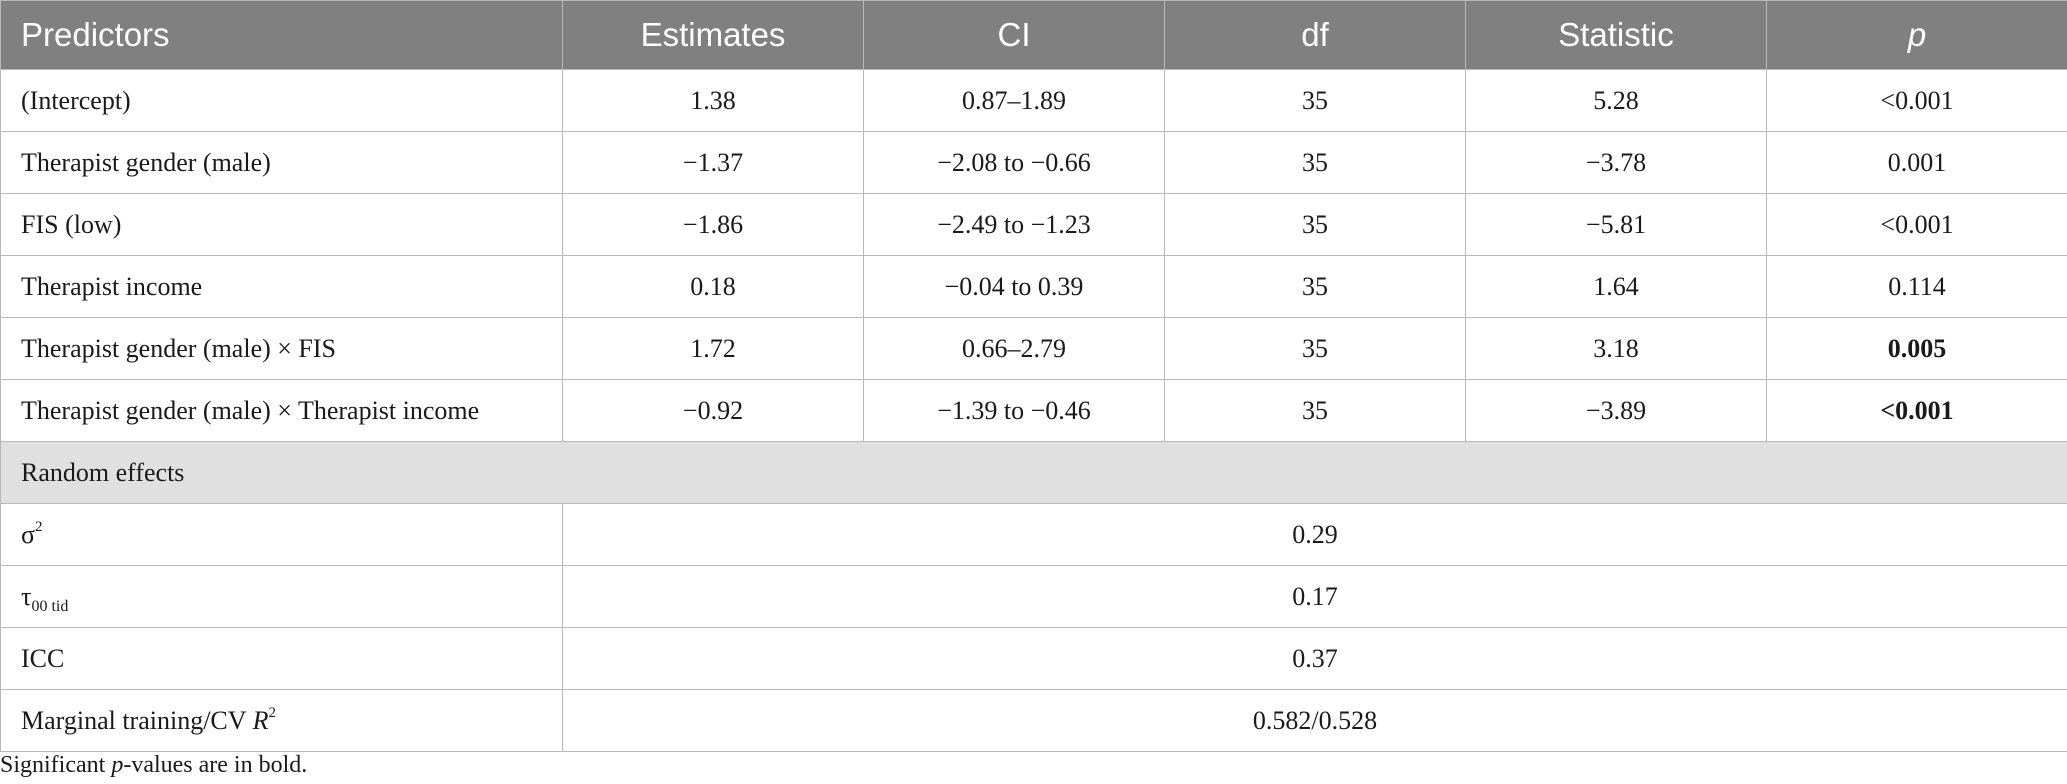 Image resolution: width=2067 pixels, height=784 pixels. What do you see at coordinates (1014, 286) in the screenshot?
I see `ci-cell: −0.04 to 0.39` at bounding box center [1014, 286].